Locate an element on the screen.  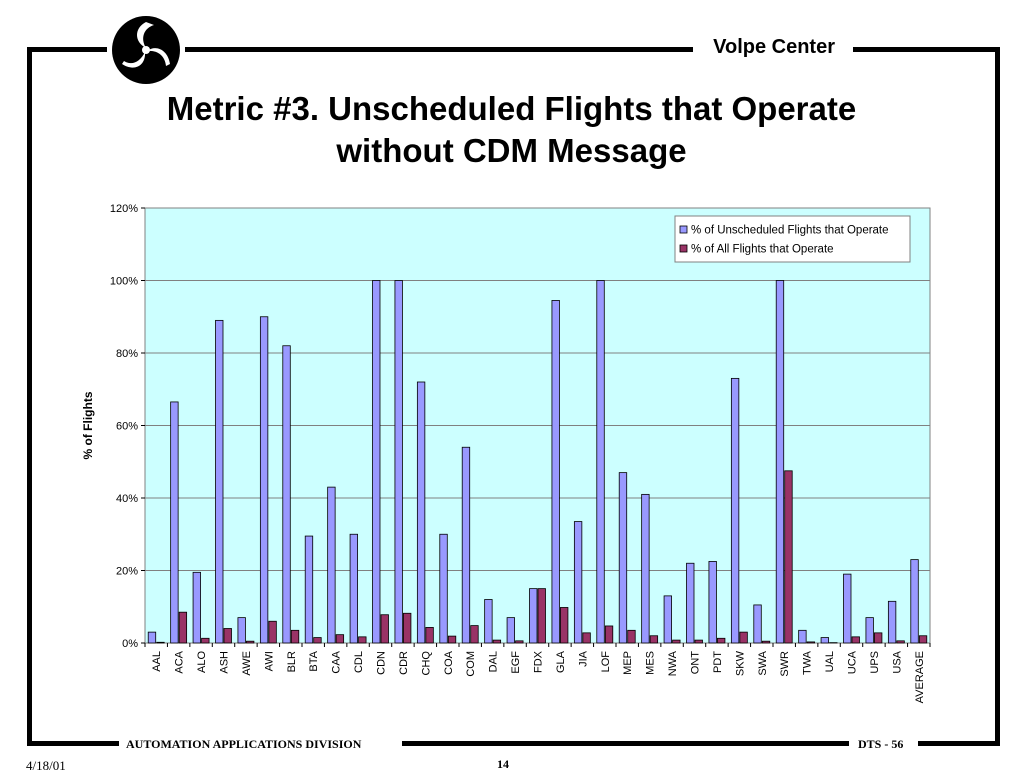
frame-top-right is located at coordinates (926, 49).